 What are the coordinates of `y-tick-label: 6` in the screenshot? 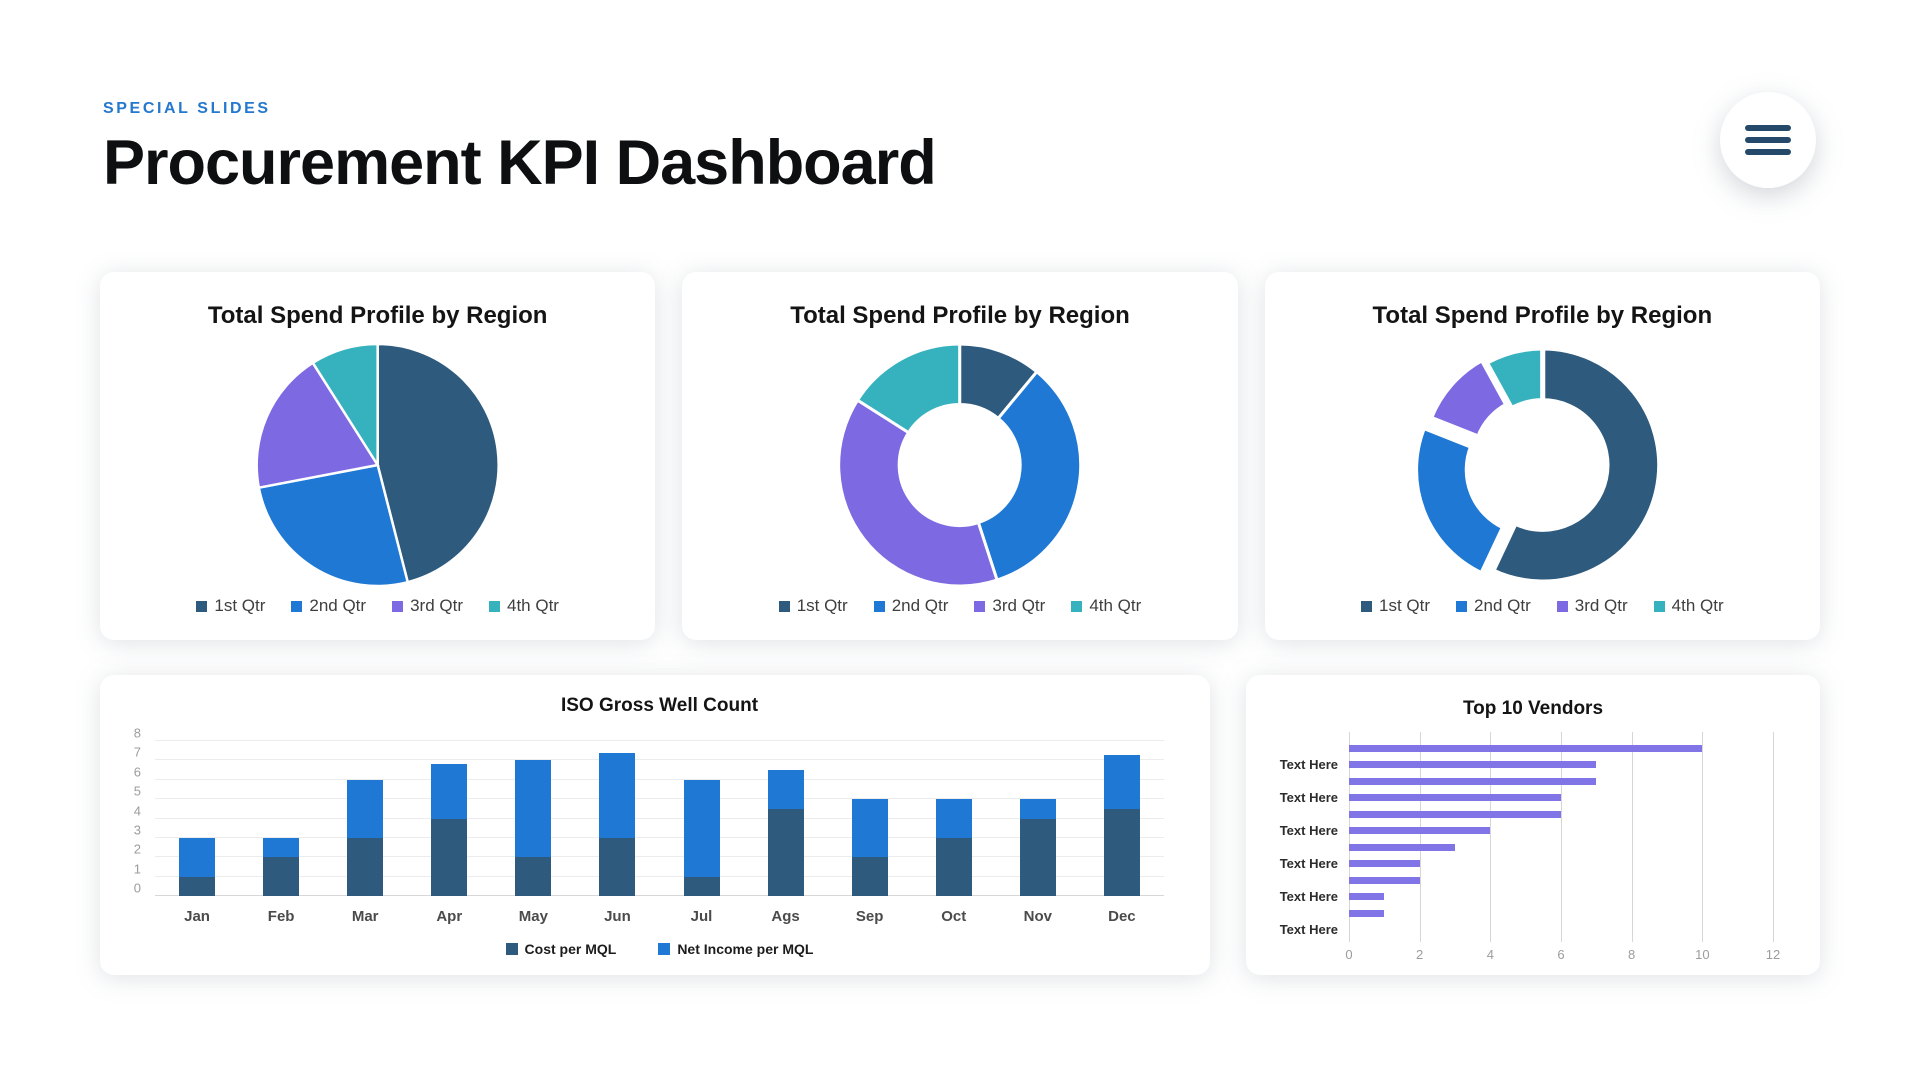 It's located at (137, 772).